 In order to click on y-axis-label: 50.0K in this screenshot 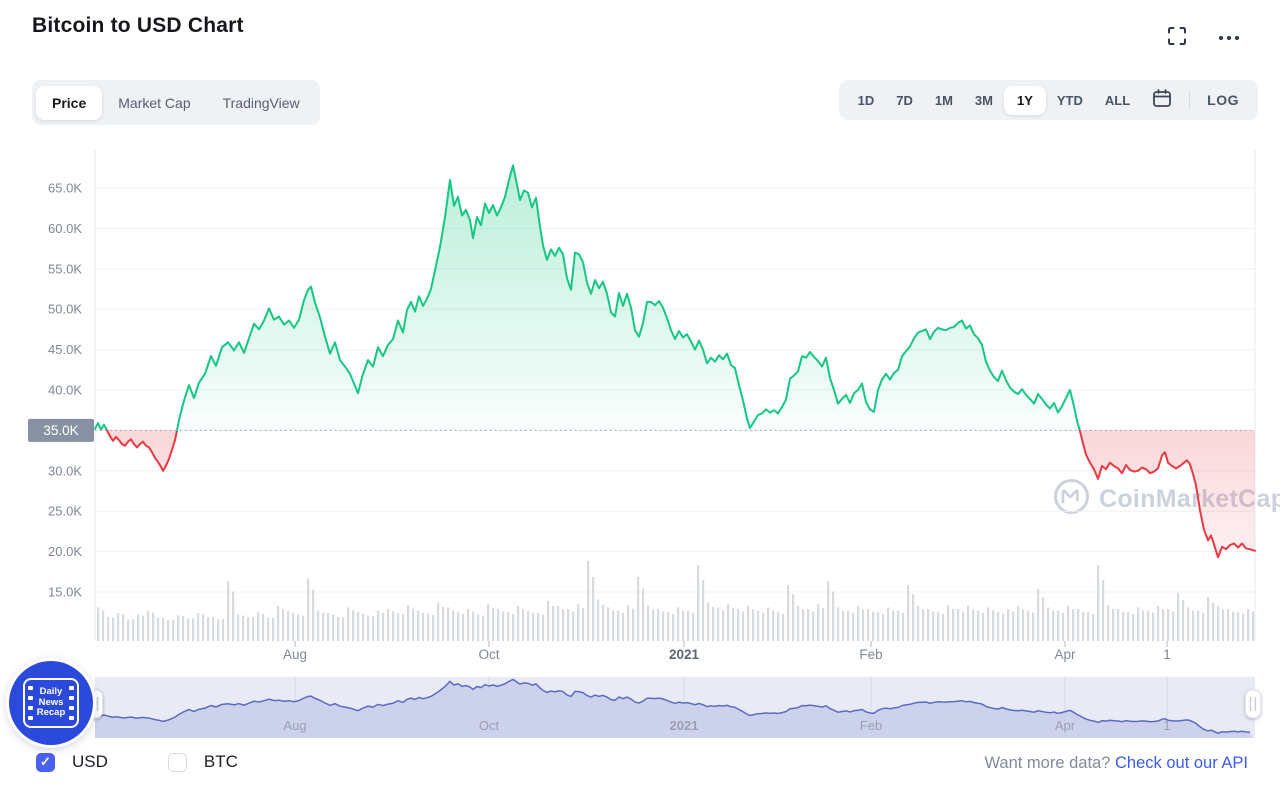, I will do `click(65, 309)`.